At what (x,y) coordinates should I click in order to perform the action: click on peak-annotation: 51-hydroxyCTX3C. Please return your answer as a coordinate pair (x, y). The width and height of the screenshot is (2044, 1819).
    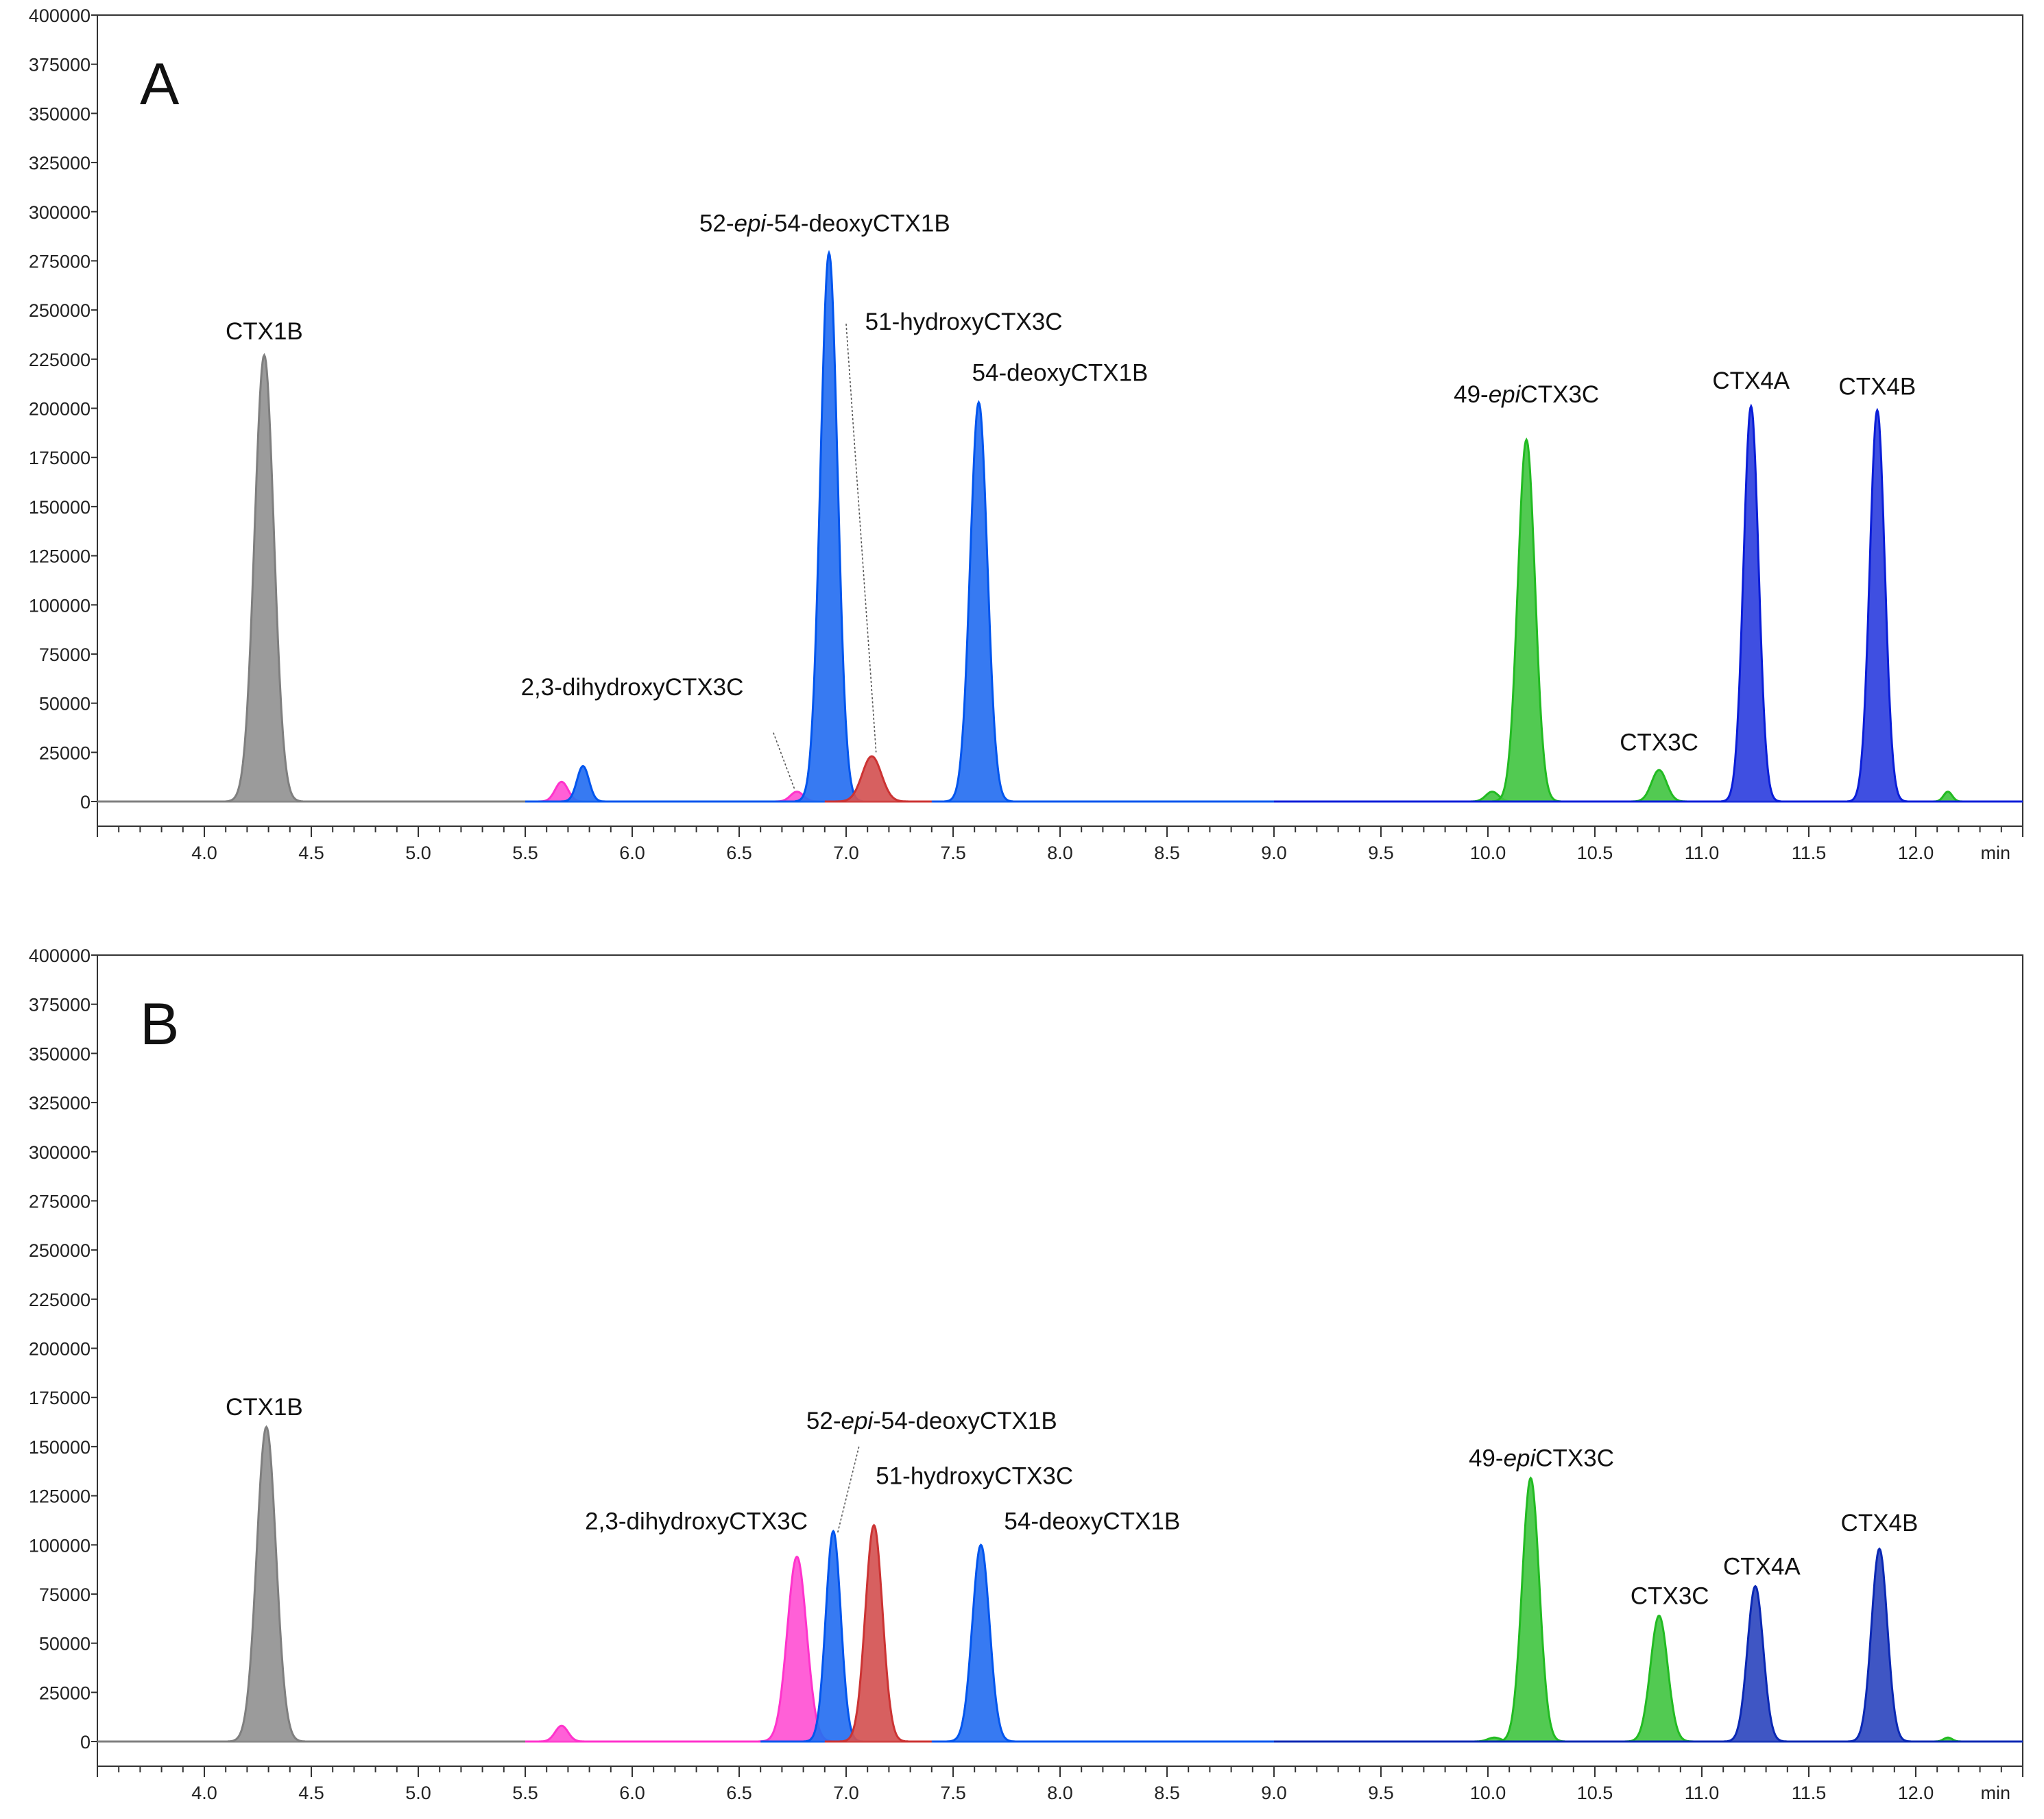
    Looking at the image, I should click on (974, 1475).